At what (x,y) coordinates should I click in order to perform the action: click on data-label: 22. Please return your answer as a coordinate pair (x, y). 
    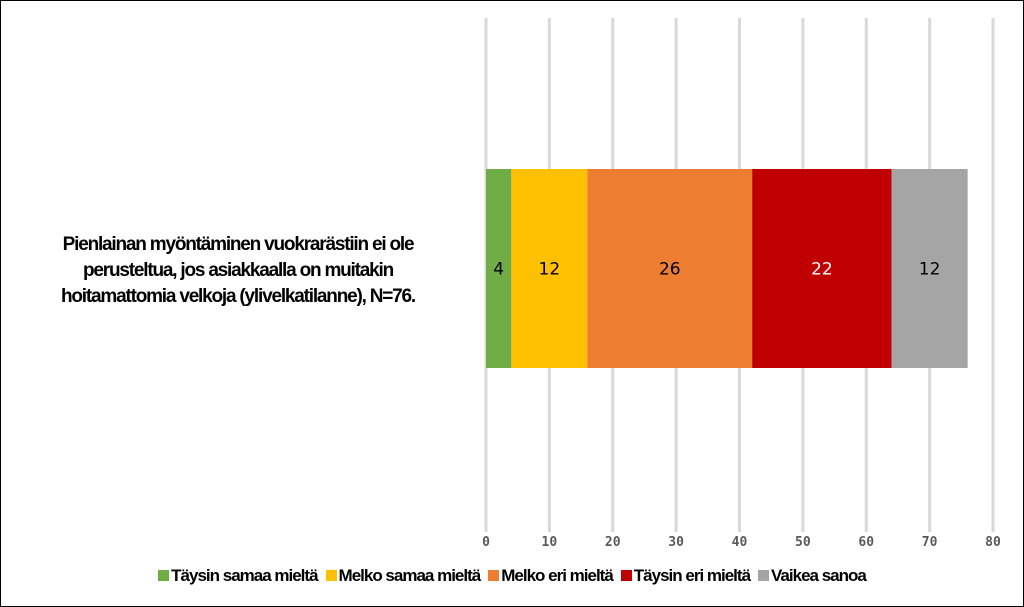
    Looking at the image, I should click on (822, 270).